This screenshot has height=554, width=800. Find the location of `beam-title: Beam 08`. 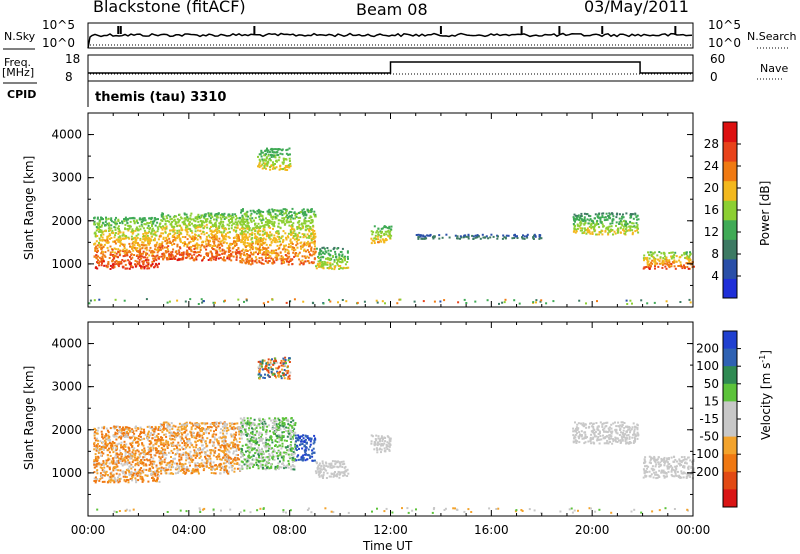

beam-title: Beam 08 is located at coordinates (392, 9).